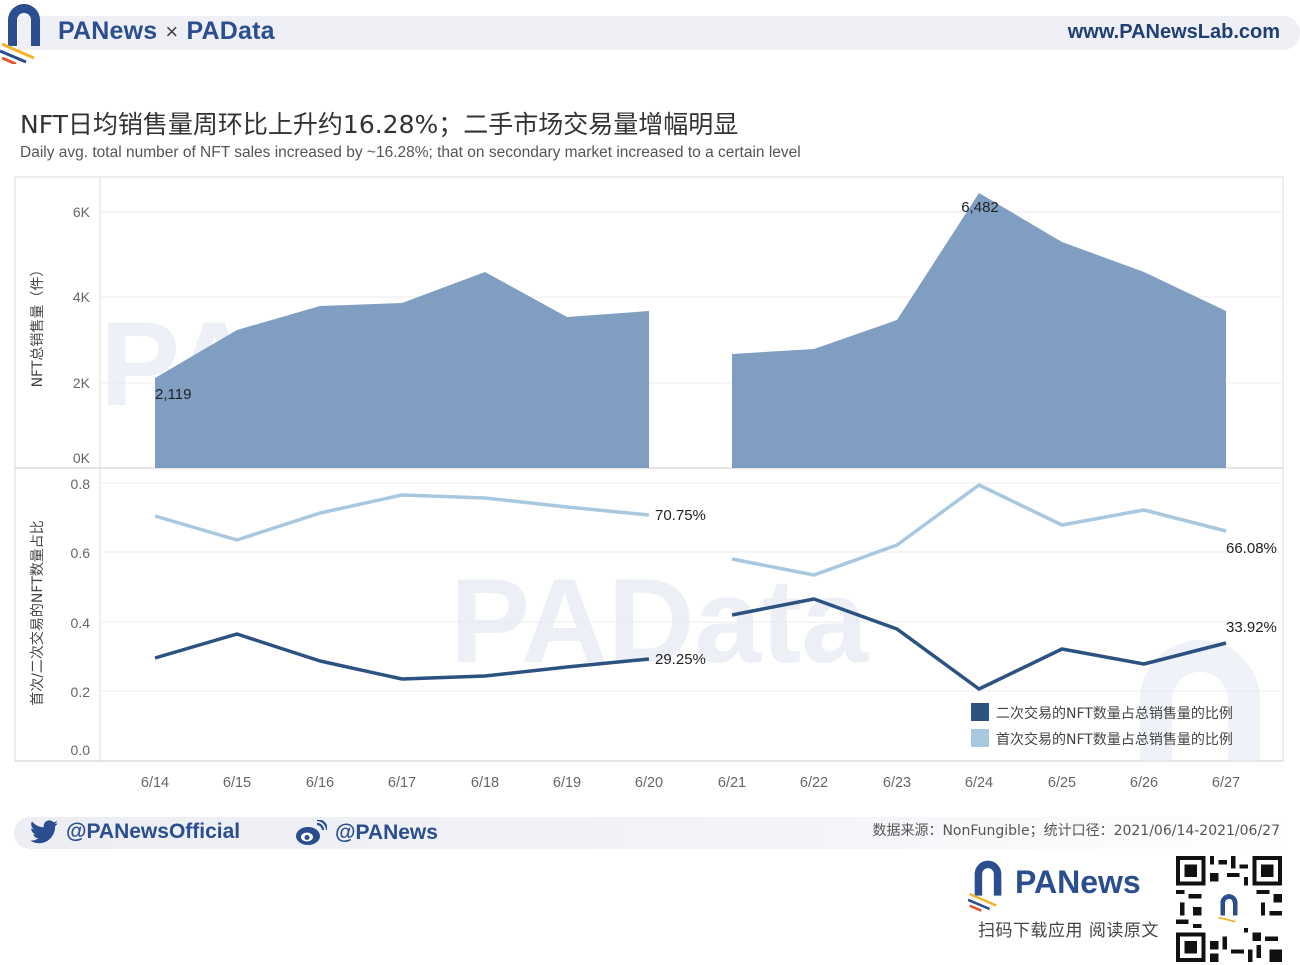 The height and width of the screenshot is (965, 1300). What do you see at coordinates (82, 212) in the screenshot?
I see `upper-ytick: 6K` at bounding box center [82, 212].